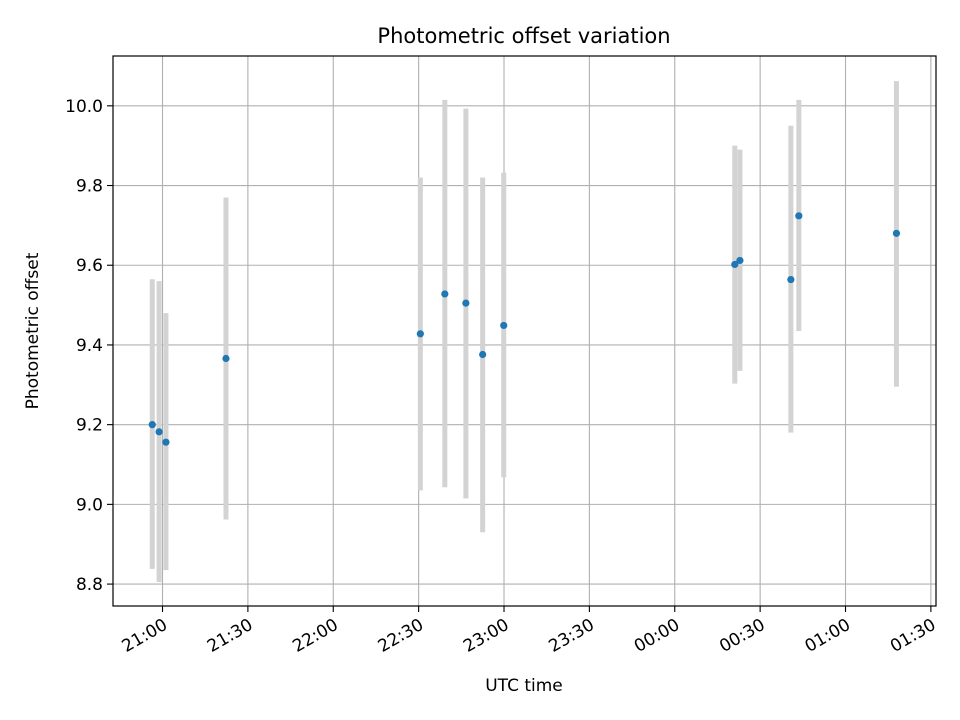 The width and height of the screenshot is (960, 720). Describe the element at coordinates (401, 636) in the screenshot. I see `x-tick-label: 22:30` at that location.